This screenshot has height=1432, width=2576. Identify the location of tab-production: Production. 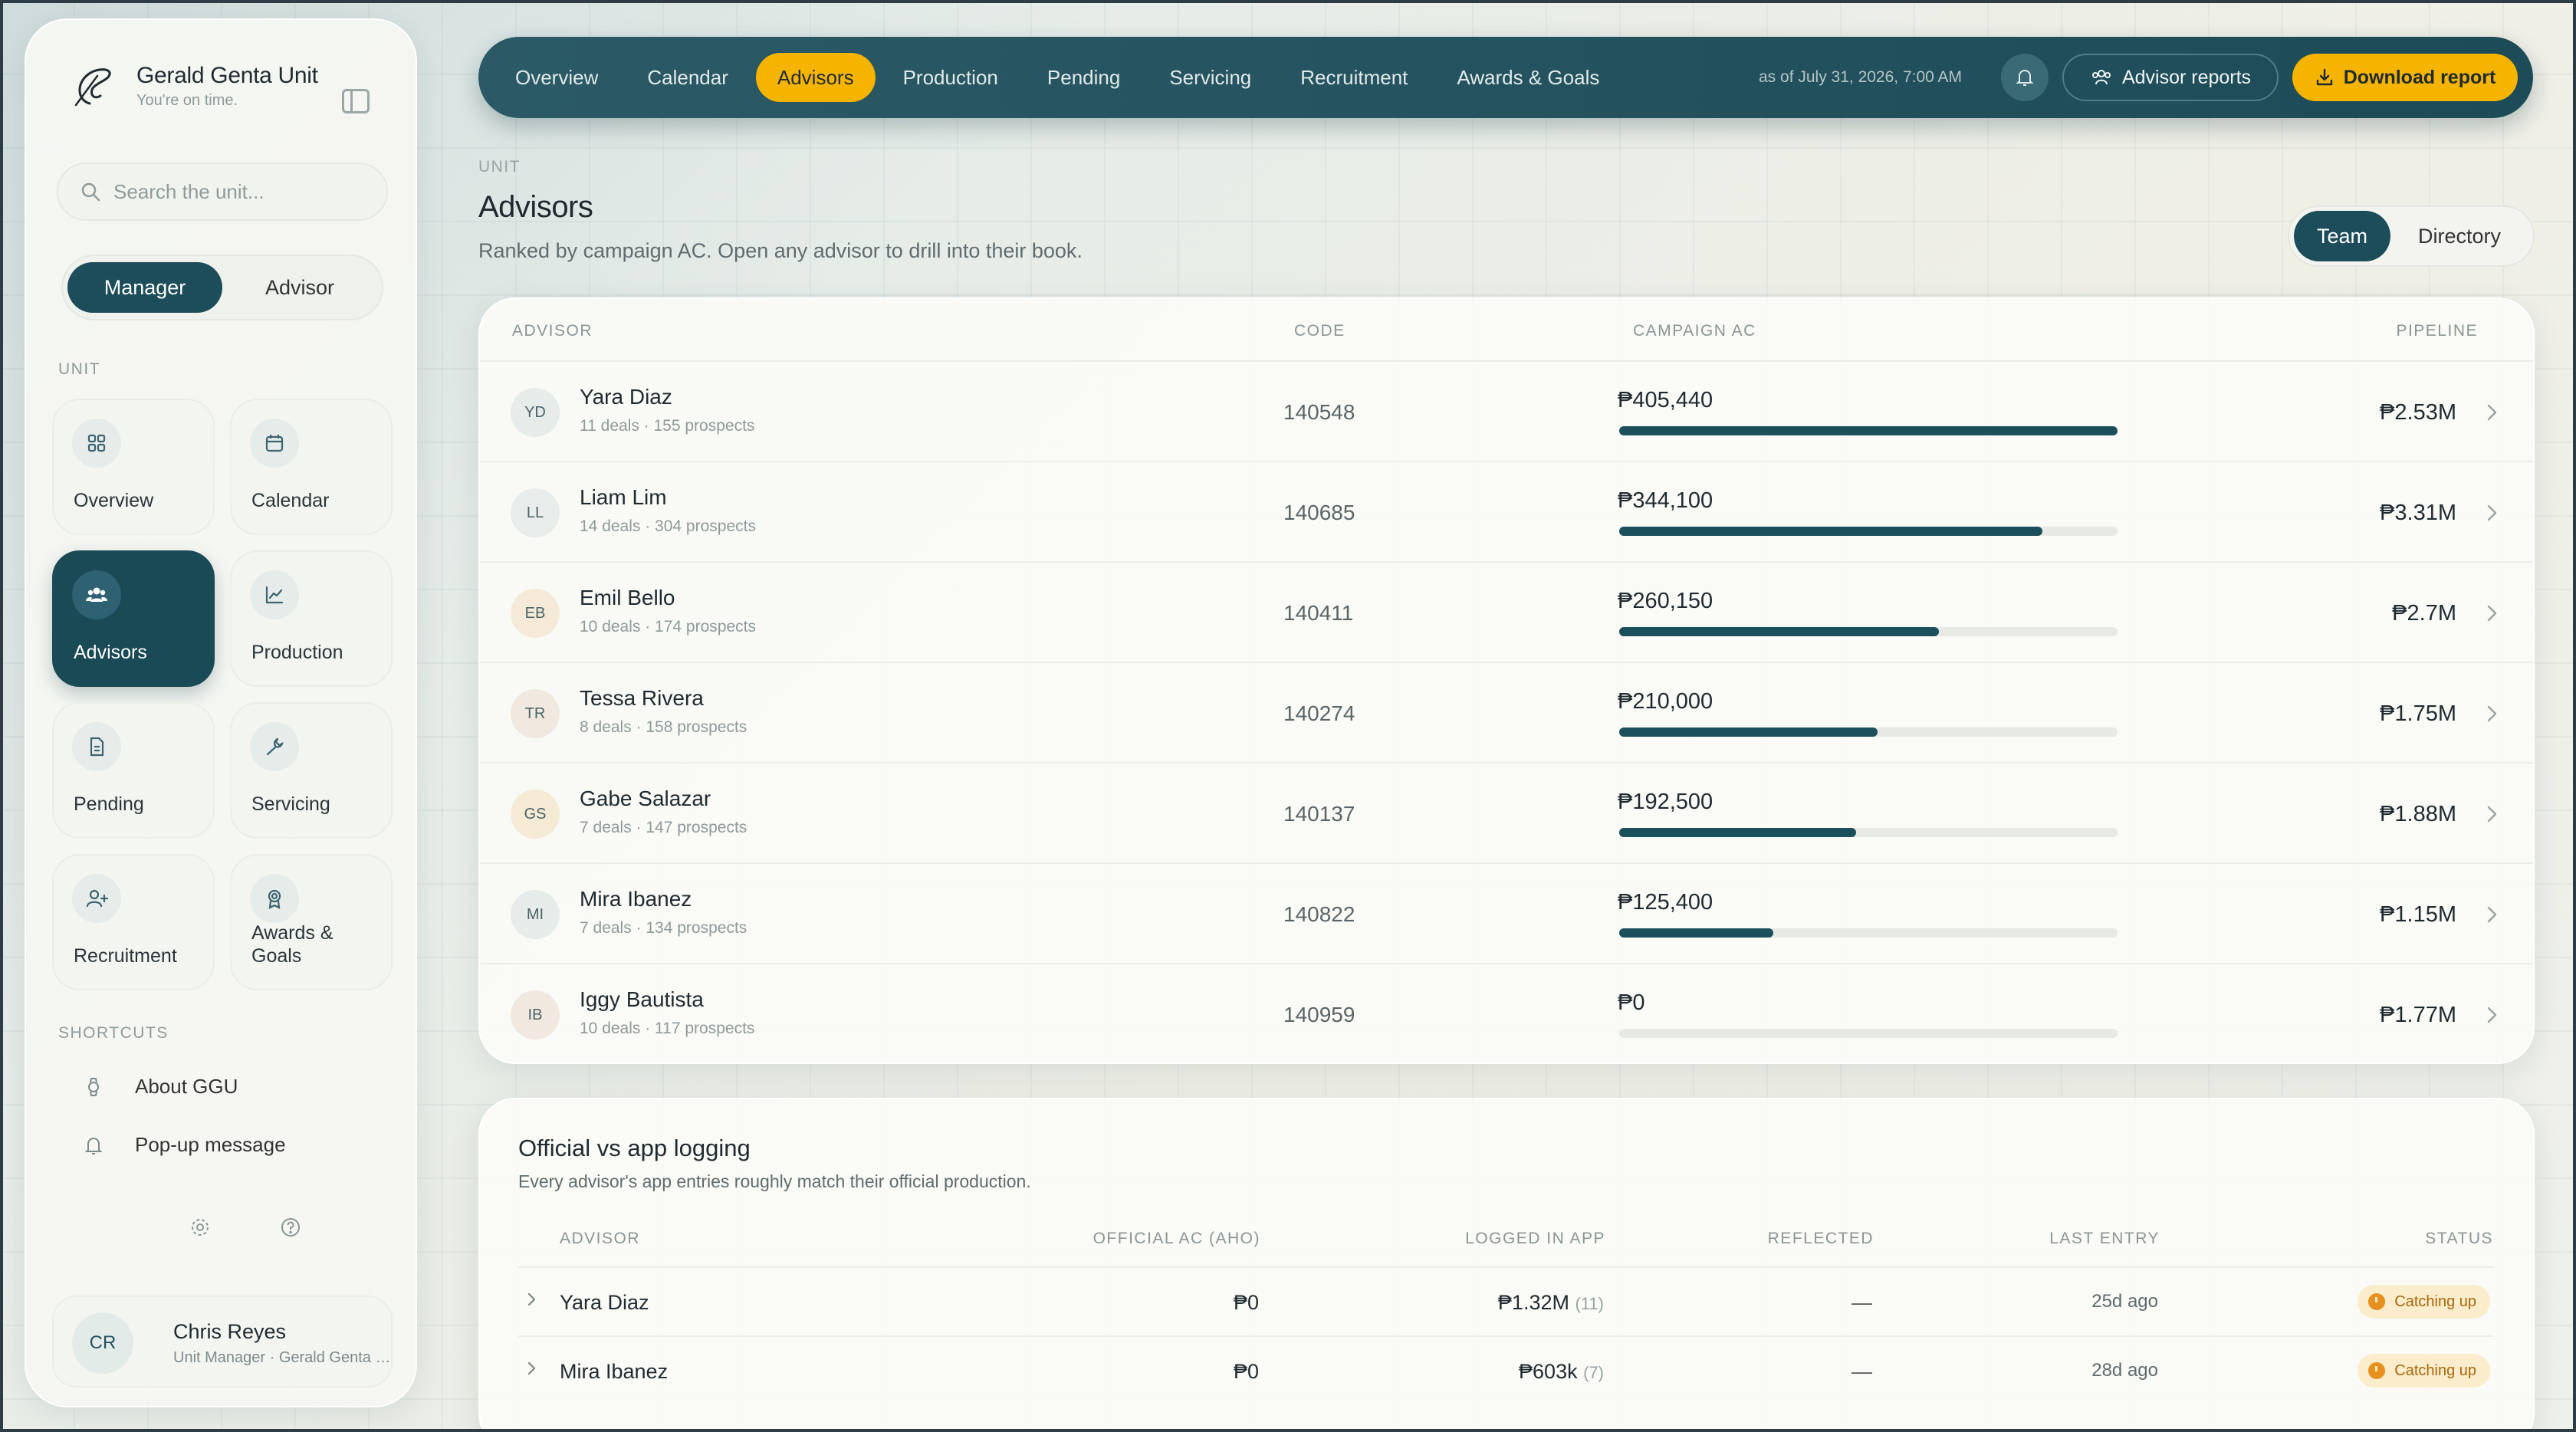
(950, 77).